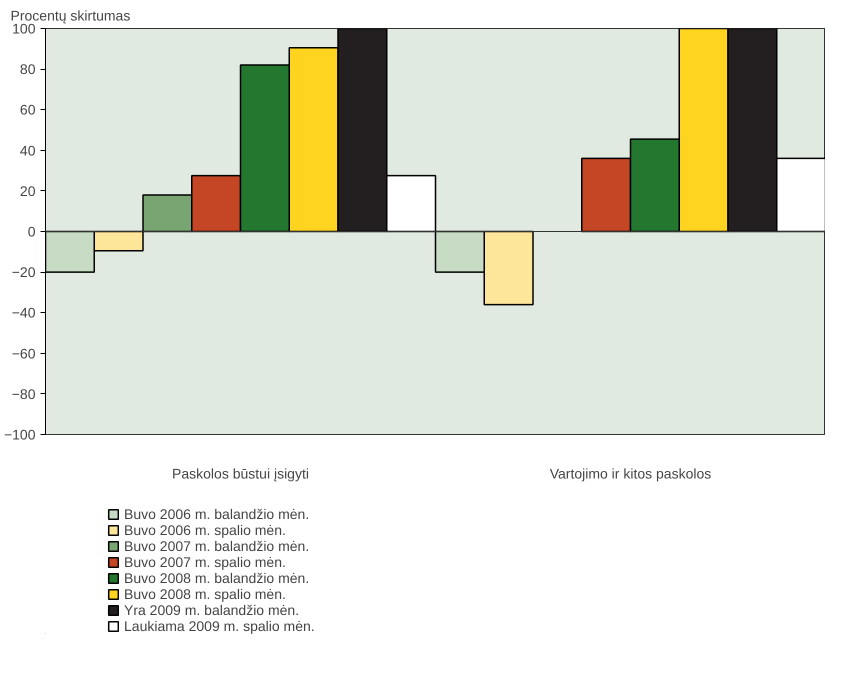 This screenshot has width=865, height=689. What do you see at coordinates (32, 232) in the screenshot?
I see `y-tick-label: 0` at bounding box center [32, 232].